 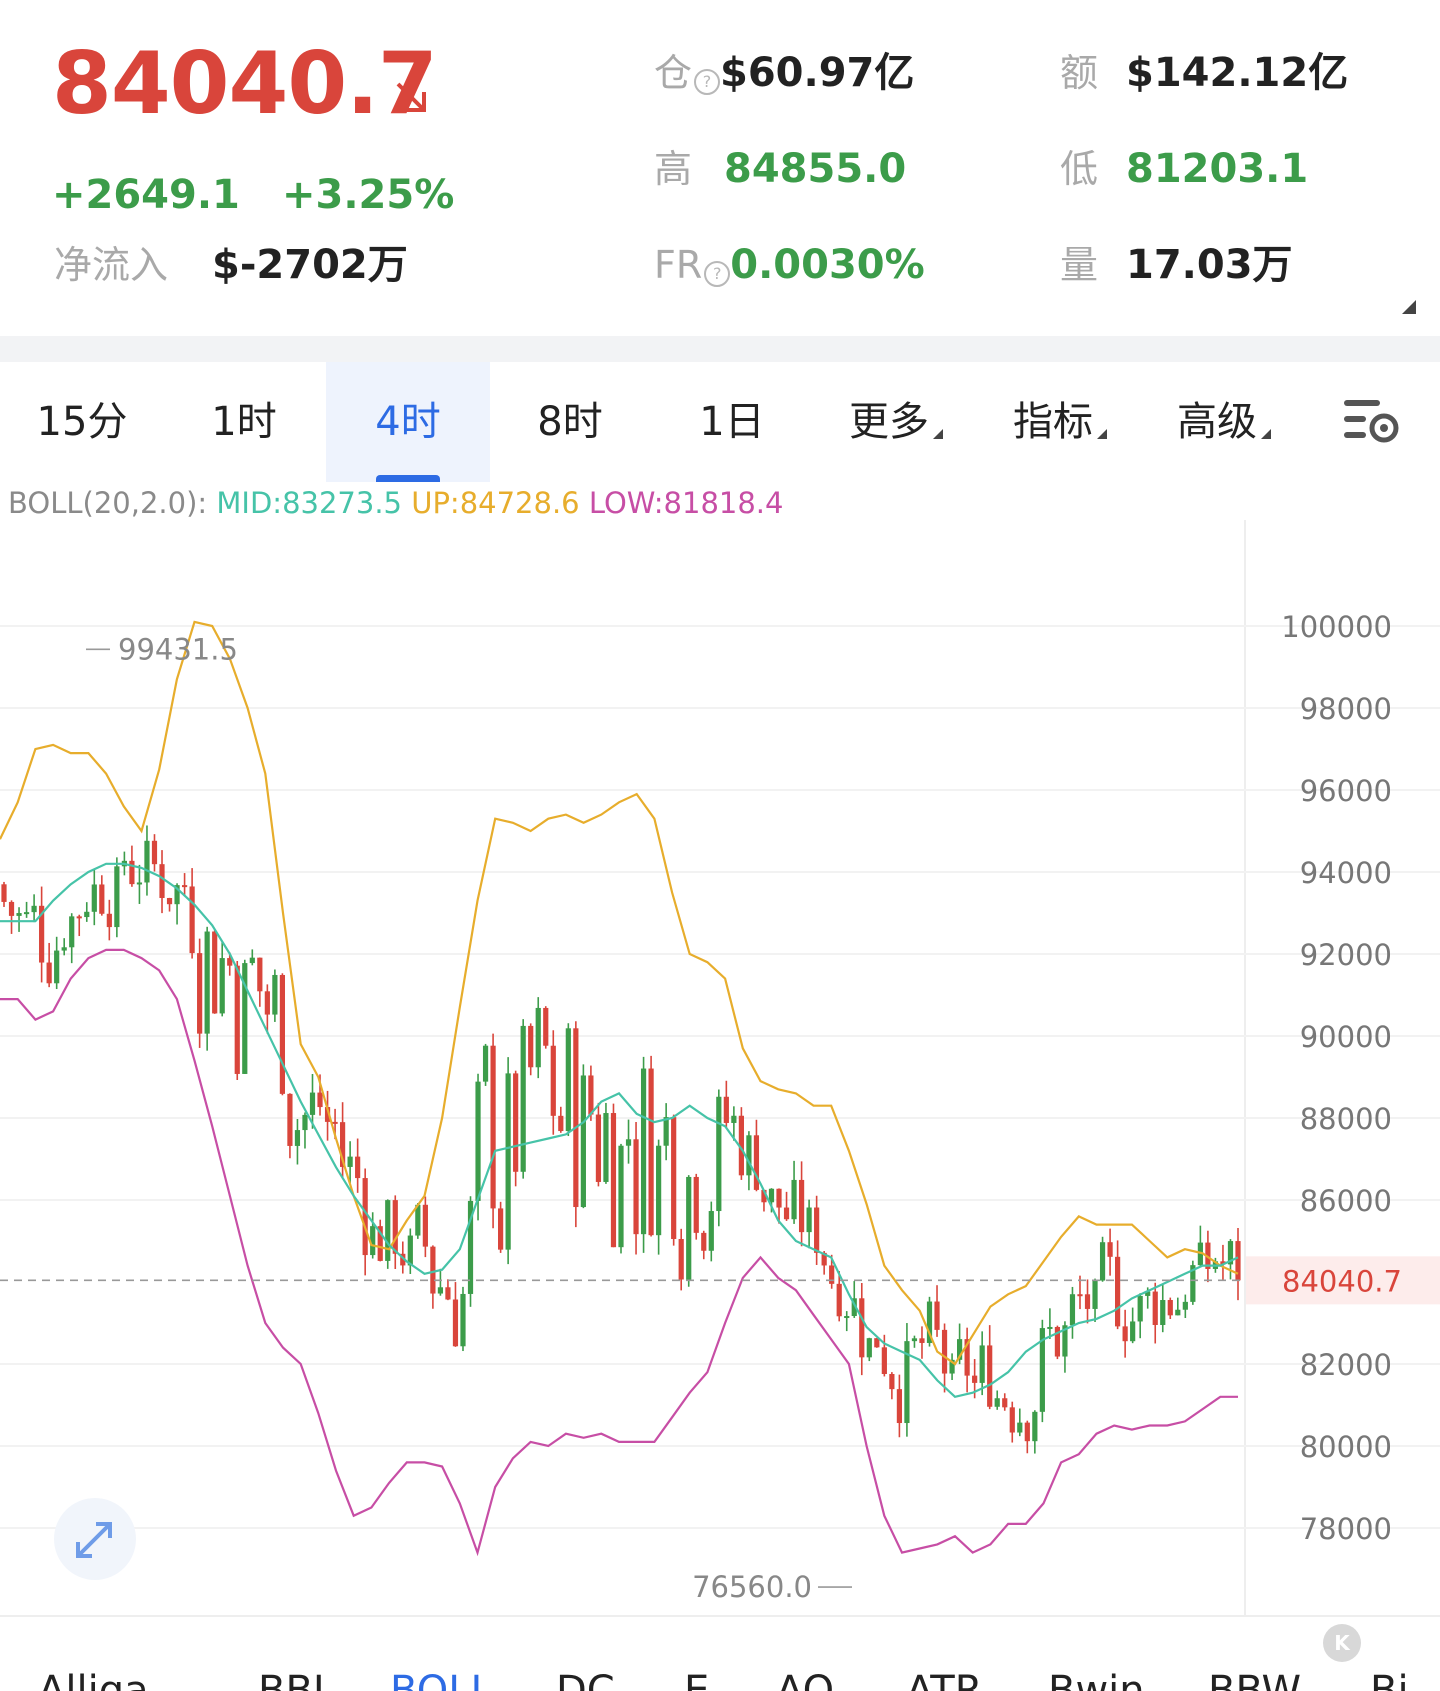 What do you see at coordinates (789, 265) in the screenshot?
I see `funding-rate: FR? 0.0030%` at bounding box center [789, 265].